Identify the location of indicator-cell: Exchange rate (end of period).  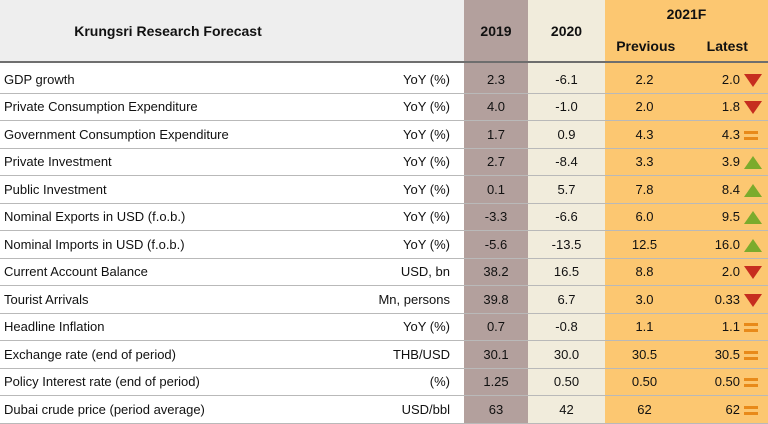
(173, 354).